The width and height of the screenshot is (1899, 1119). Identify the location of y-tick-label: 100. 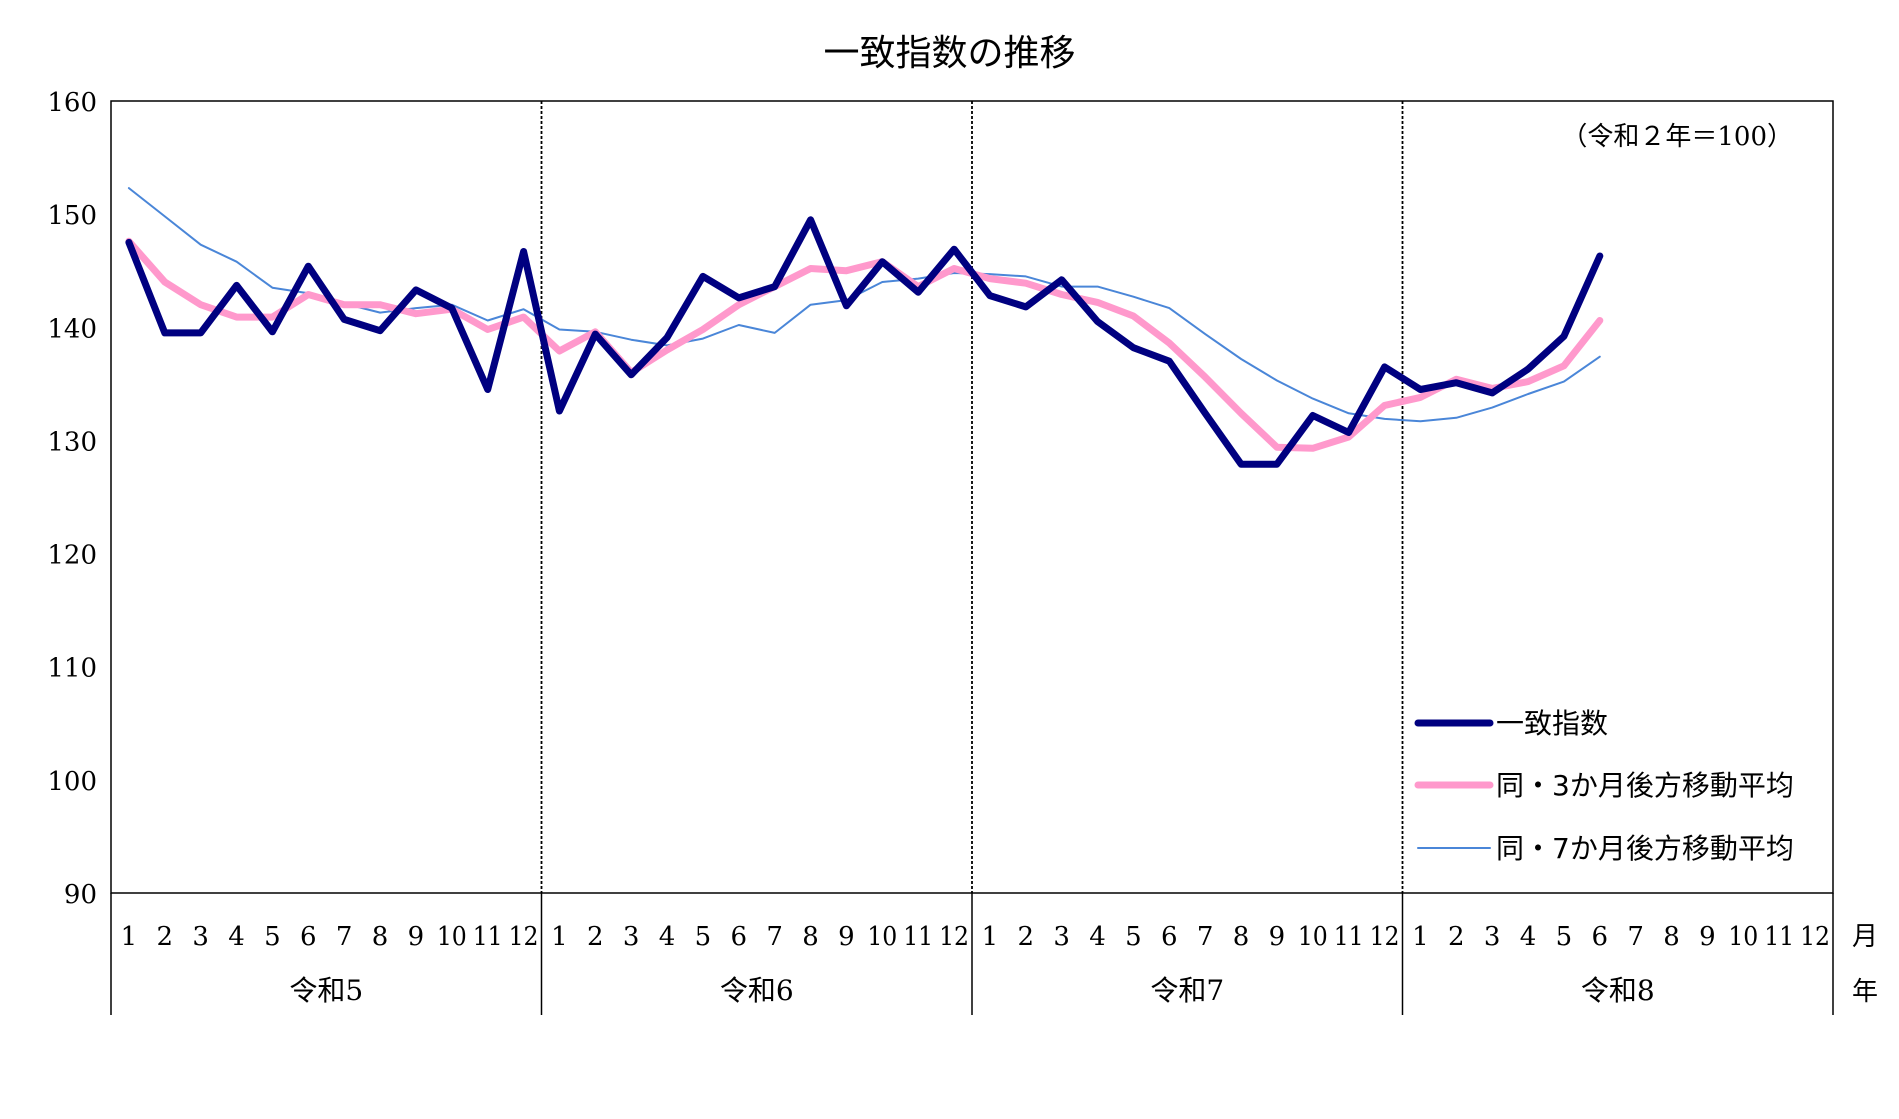
(72, 782).